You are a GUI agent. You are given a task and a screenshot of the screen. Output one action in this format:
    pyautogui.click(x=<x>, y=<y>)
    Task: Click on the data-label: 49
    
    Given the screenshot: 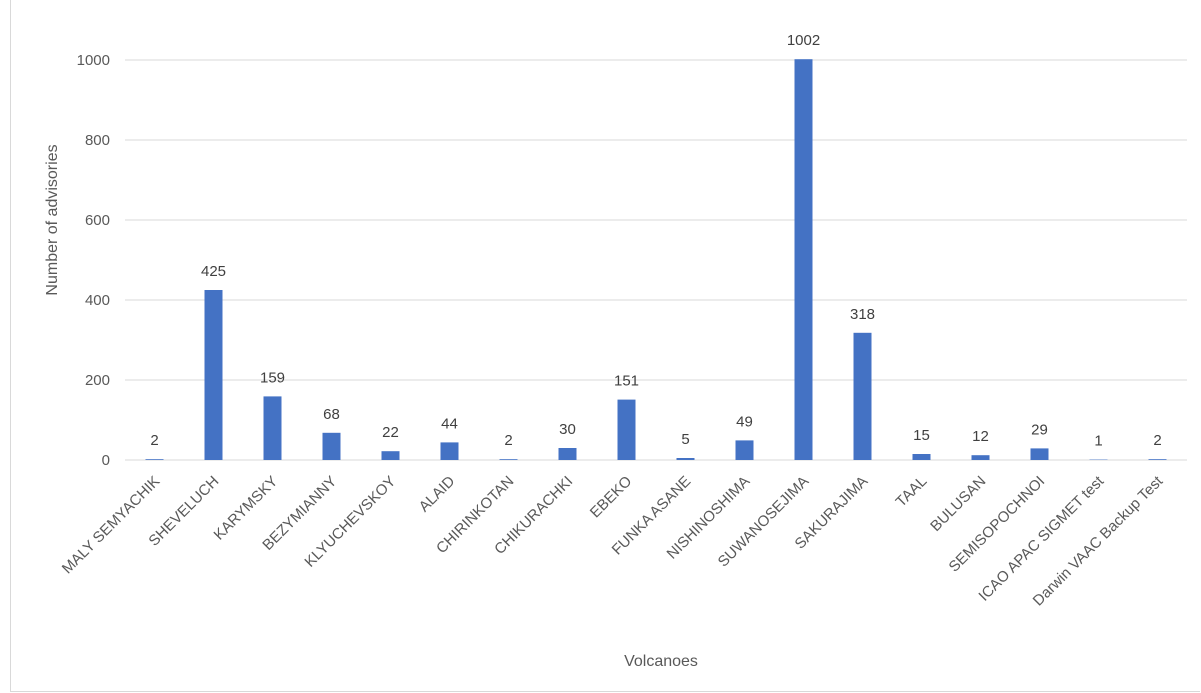 What is the action you would take?
    pyautogui.click(x=744, y=421)
    